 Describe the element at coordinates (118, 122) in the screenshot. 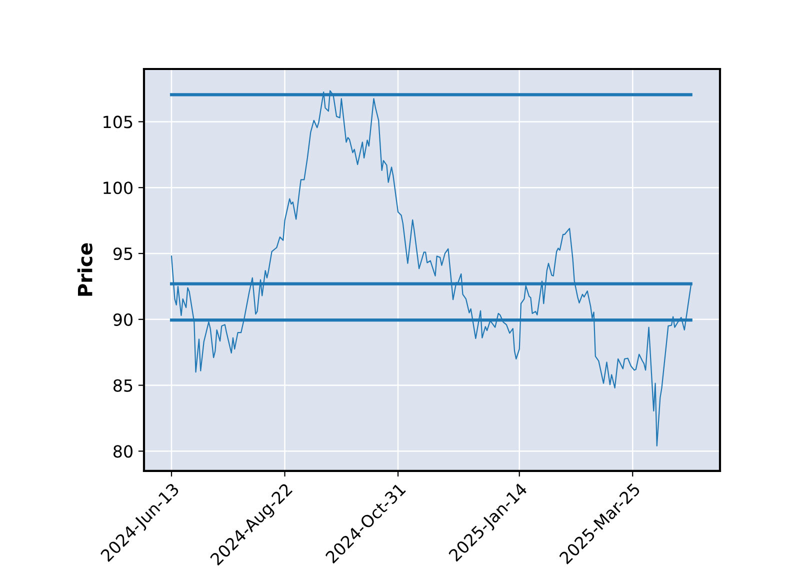

I see `y-tick-label: 105` at that location.